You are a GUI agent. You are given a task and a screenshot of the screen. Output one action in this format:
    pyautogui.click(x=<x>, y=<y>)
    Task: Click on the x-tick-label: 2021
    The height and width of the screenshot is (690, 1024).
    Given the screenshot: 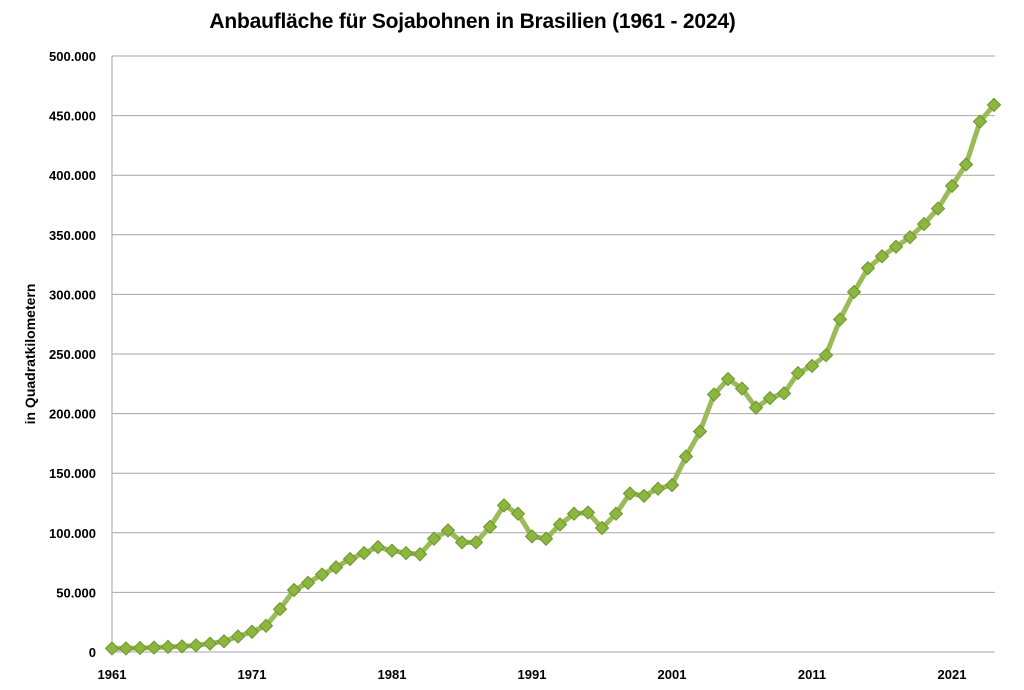 What is the action you would take?
    pyautogui.click(x=952, y=674)
    